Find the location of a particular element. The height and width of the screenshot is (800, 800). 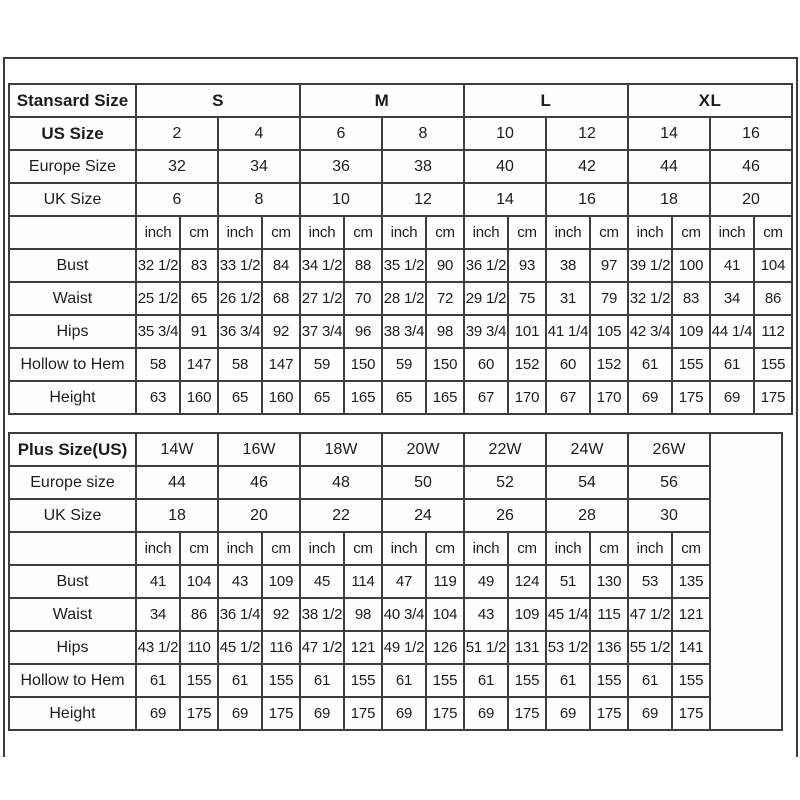

row-label-europe-size: Europe Size is located at coordinates (72, 166).